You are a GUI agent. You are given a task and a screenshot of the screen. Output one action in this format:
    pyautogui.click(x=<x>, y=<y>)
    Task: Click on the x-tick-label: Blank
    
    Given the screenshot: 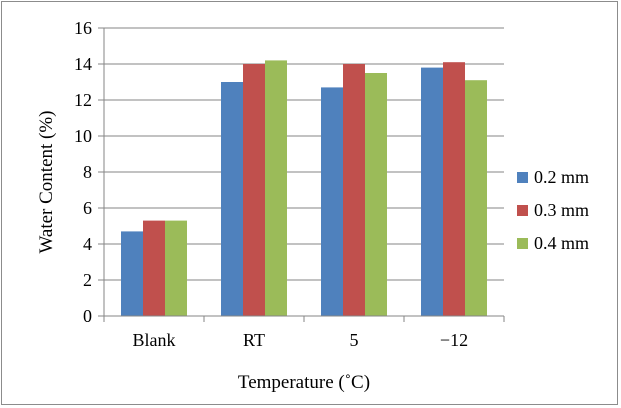 What is the action you would take?
    pyautogui.click(x=154, y=340)
    